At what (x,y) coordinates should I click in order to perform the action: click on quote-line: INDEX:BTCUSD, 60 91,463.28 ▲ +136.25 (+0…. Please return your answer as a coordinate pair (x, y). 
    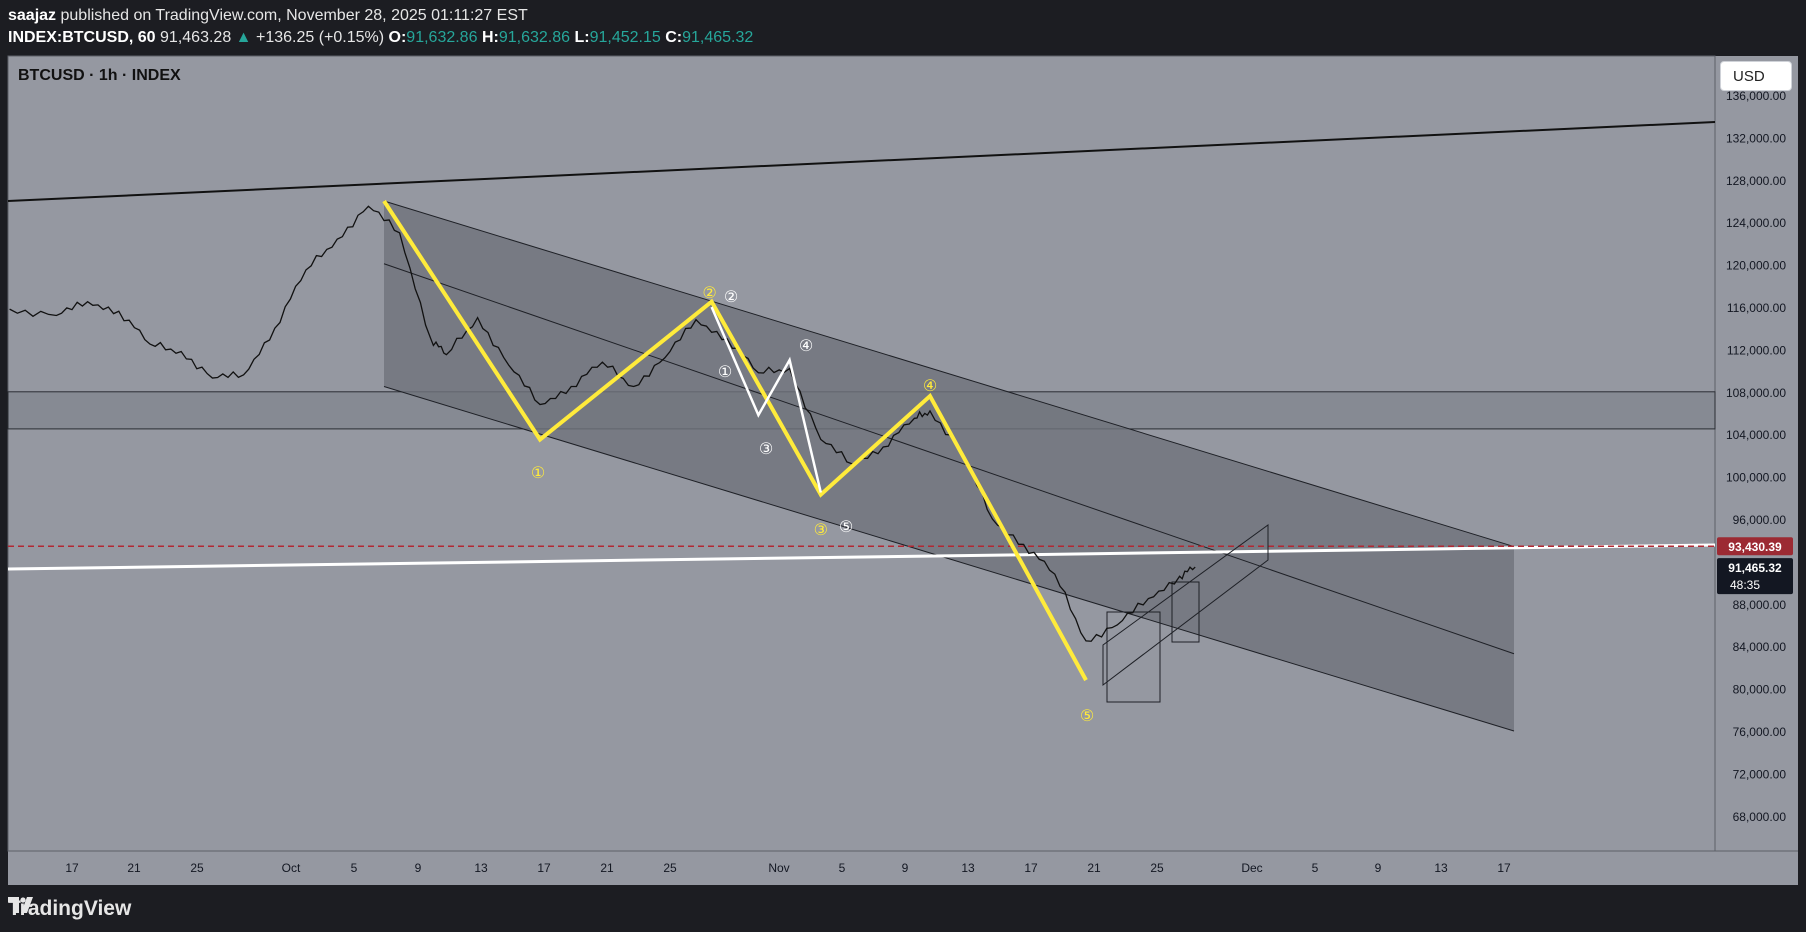
    Looking at the image, I should click on (380, 38).